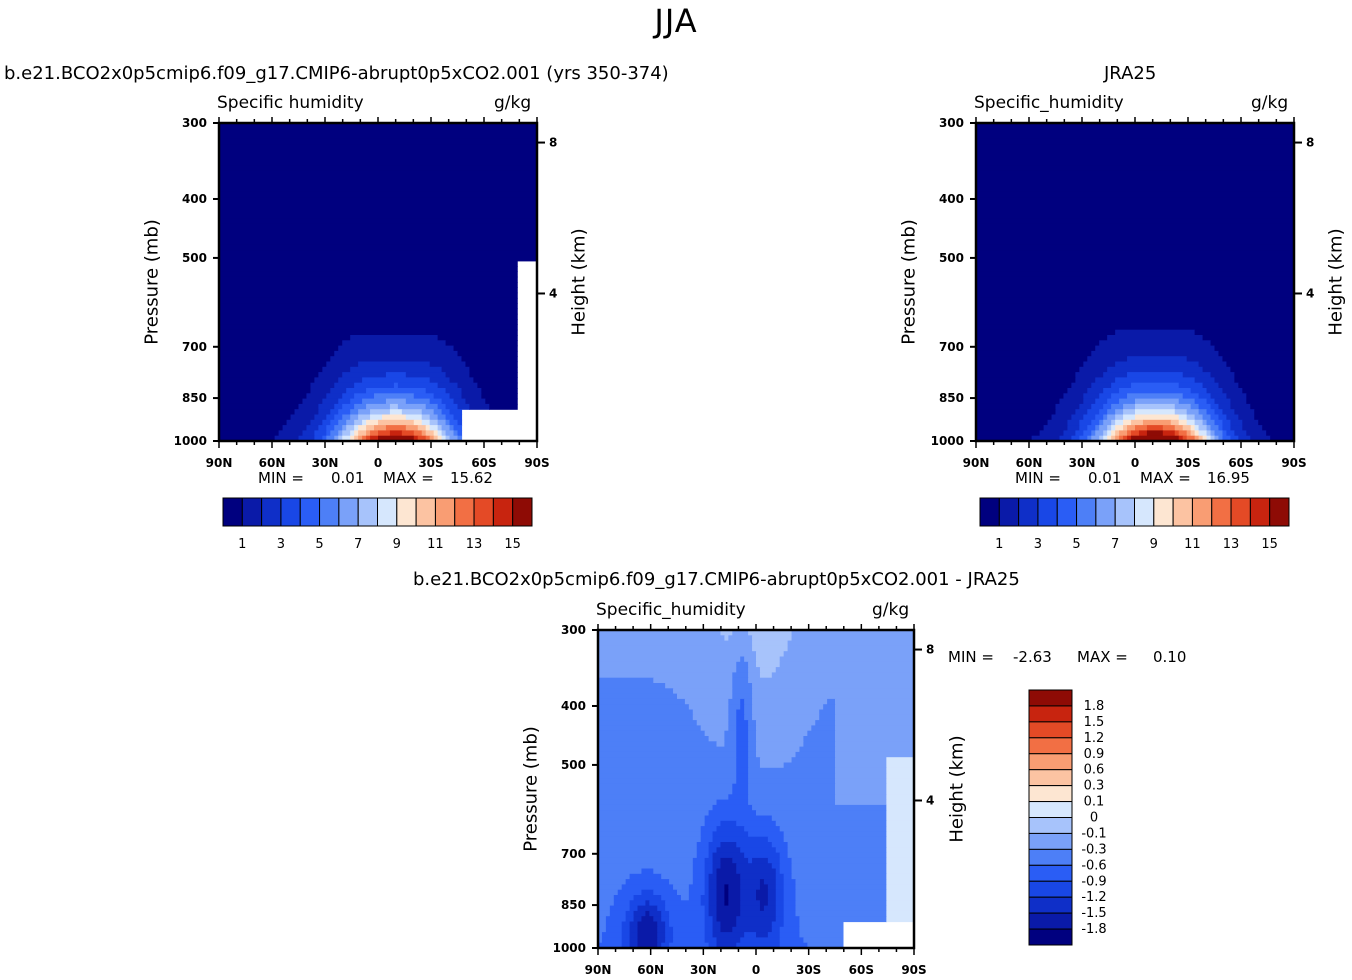  What do you see at coordinates (957, 789) in the screenshot?
I see `panel3-ylabel-right: Height (km)` at bounding box center [957, 789].